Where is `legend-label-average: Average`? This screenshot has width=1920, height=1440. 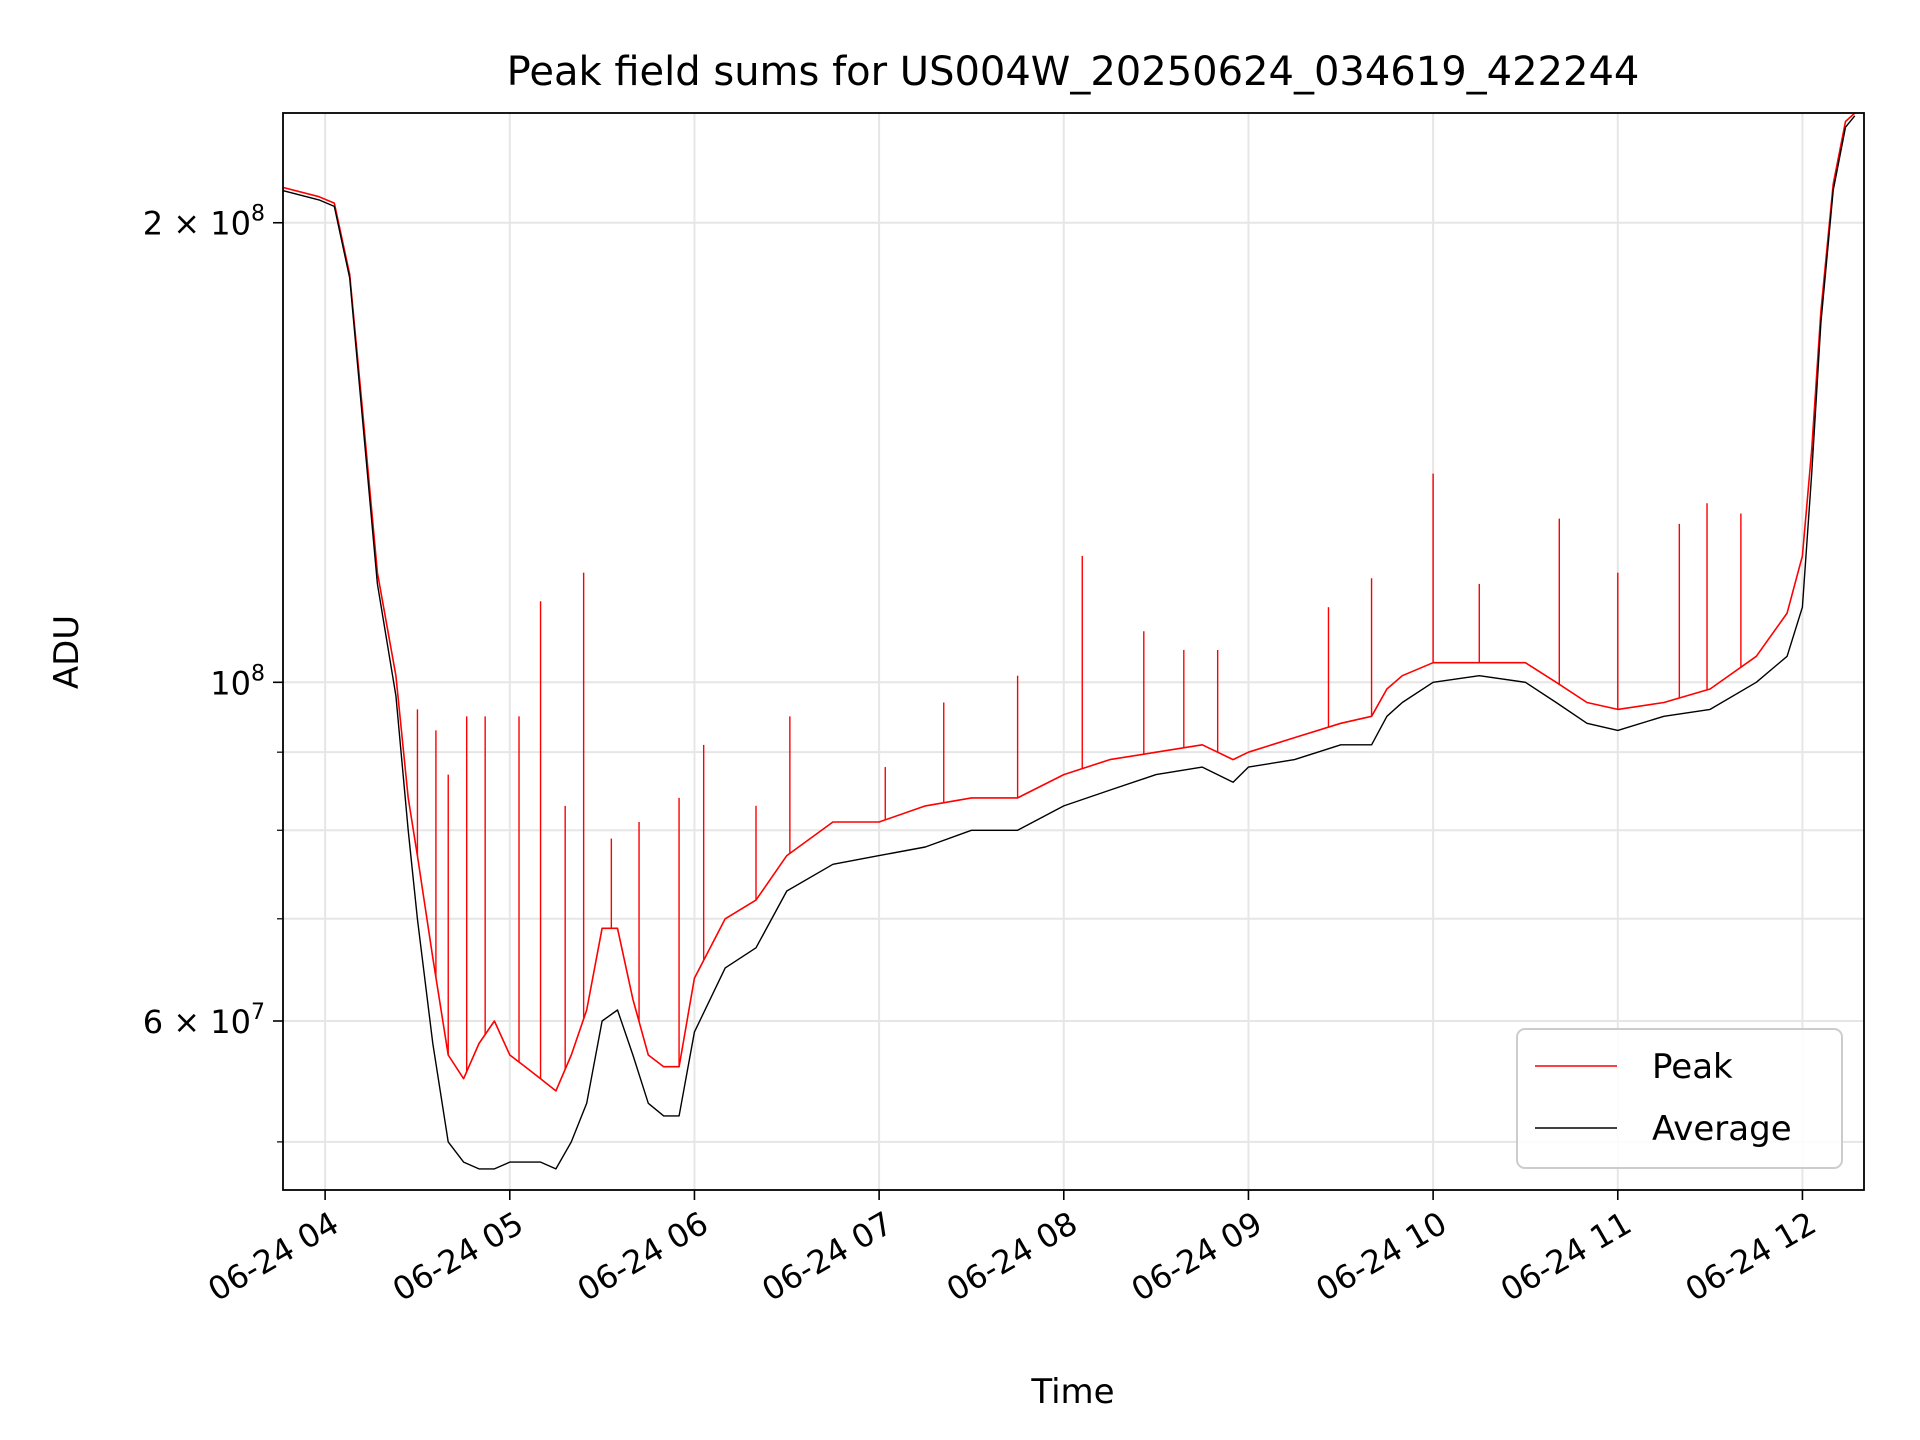 legend-label-average: Average is located at coordinates (1722, 1129).